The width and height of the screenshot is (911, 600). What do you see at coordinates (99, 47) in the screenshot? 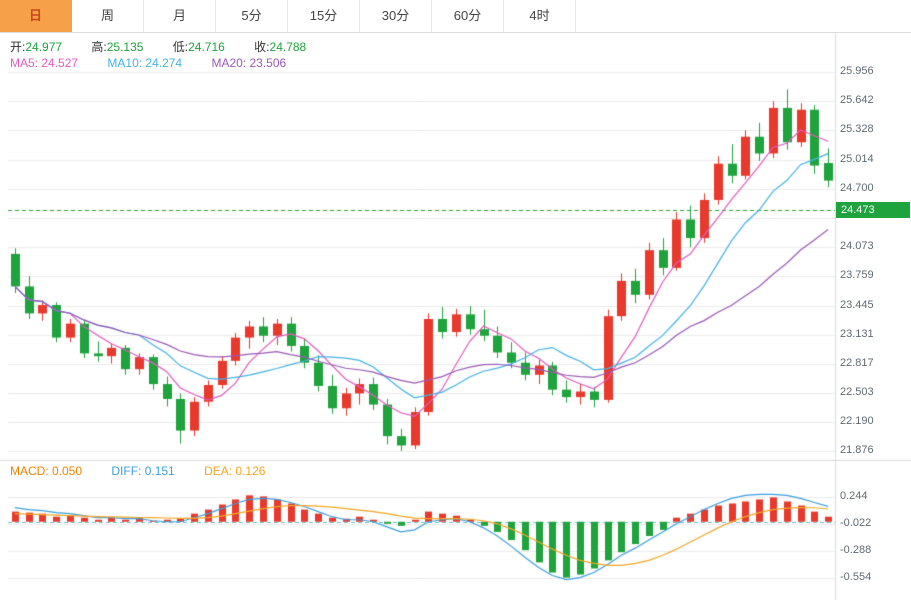
I see `high-label: 高:` at bounding box center [99, 47].